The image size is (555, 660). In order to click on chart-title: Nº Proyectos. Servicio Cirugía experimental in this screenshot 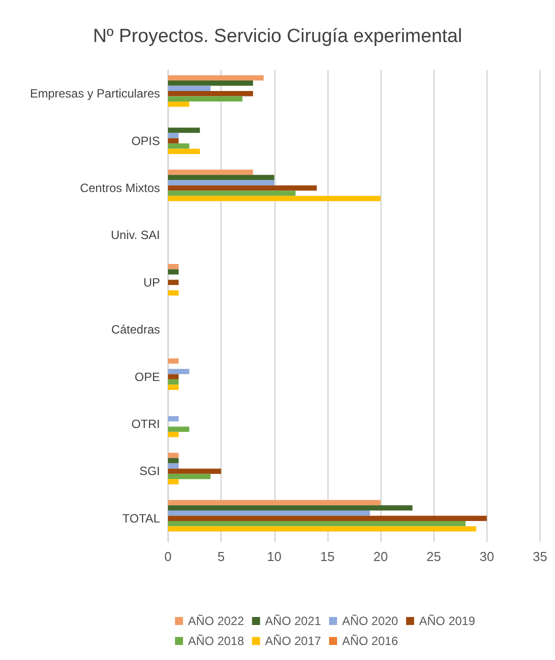, I will do `click(277, 36)`.